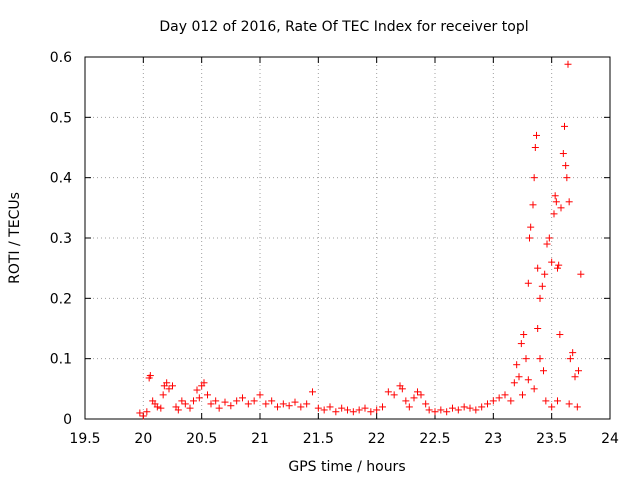 This screenshot has width=640, height=480. Describe the element at coordinates (610, 439) in the screenshot. I see `x-tick-label: 24` at that location.